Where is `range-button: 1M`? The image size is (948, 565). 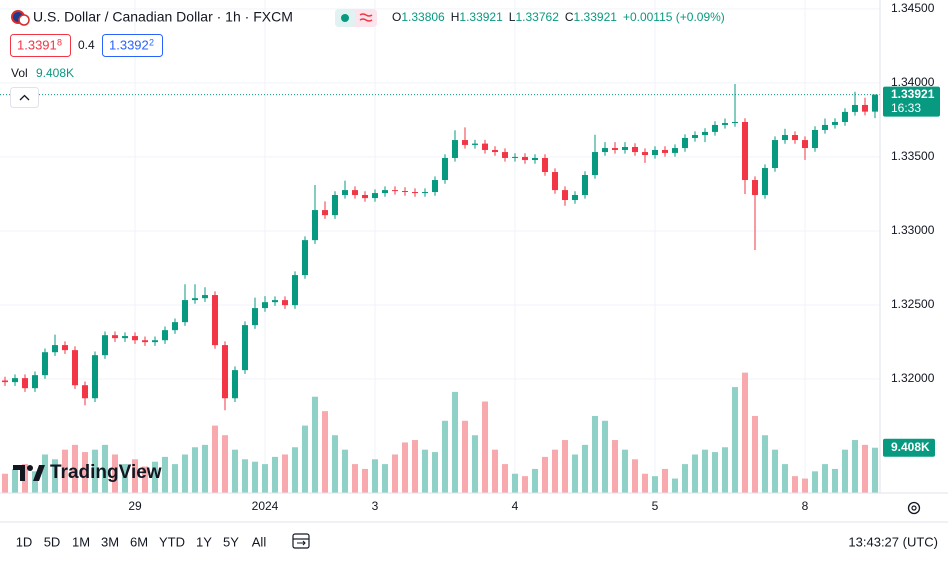 range-button: 1M is located at coordinates (81, 541).